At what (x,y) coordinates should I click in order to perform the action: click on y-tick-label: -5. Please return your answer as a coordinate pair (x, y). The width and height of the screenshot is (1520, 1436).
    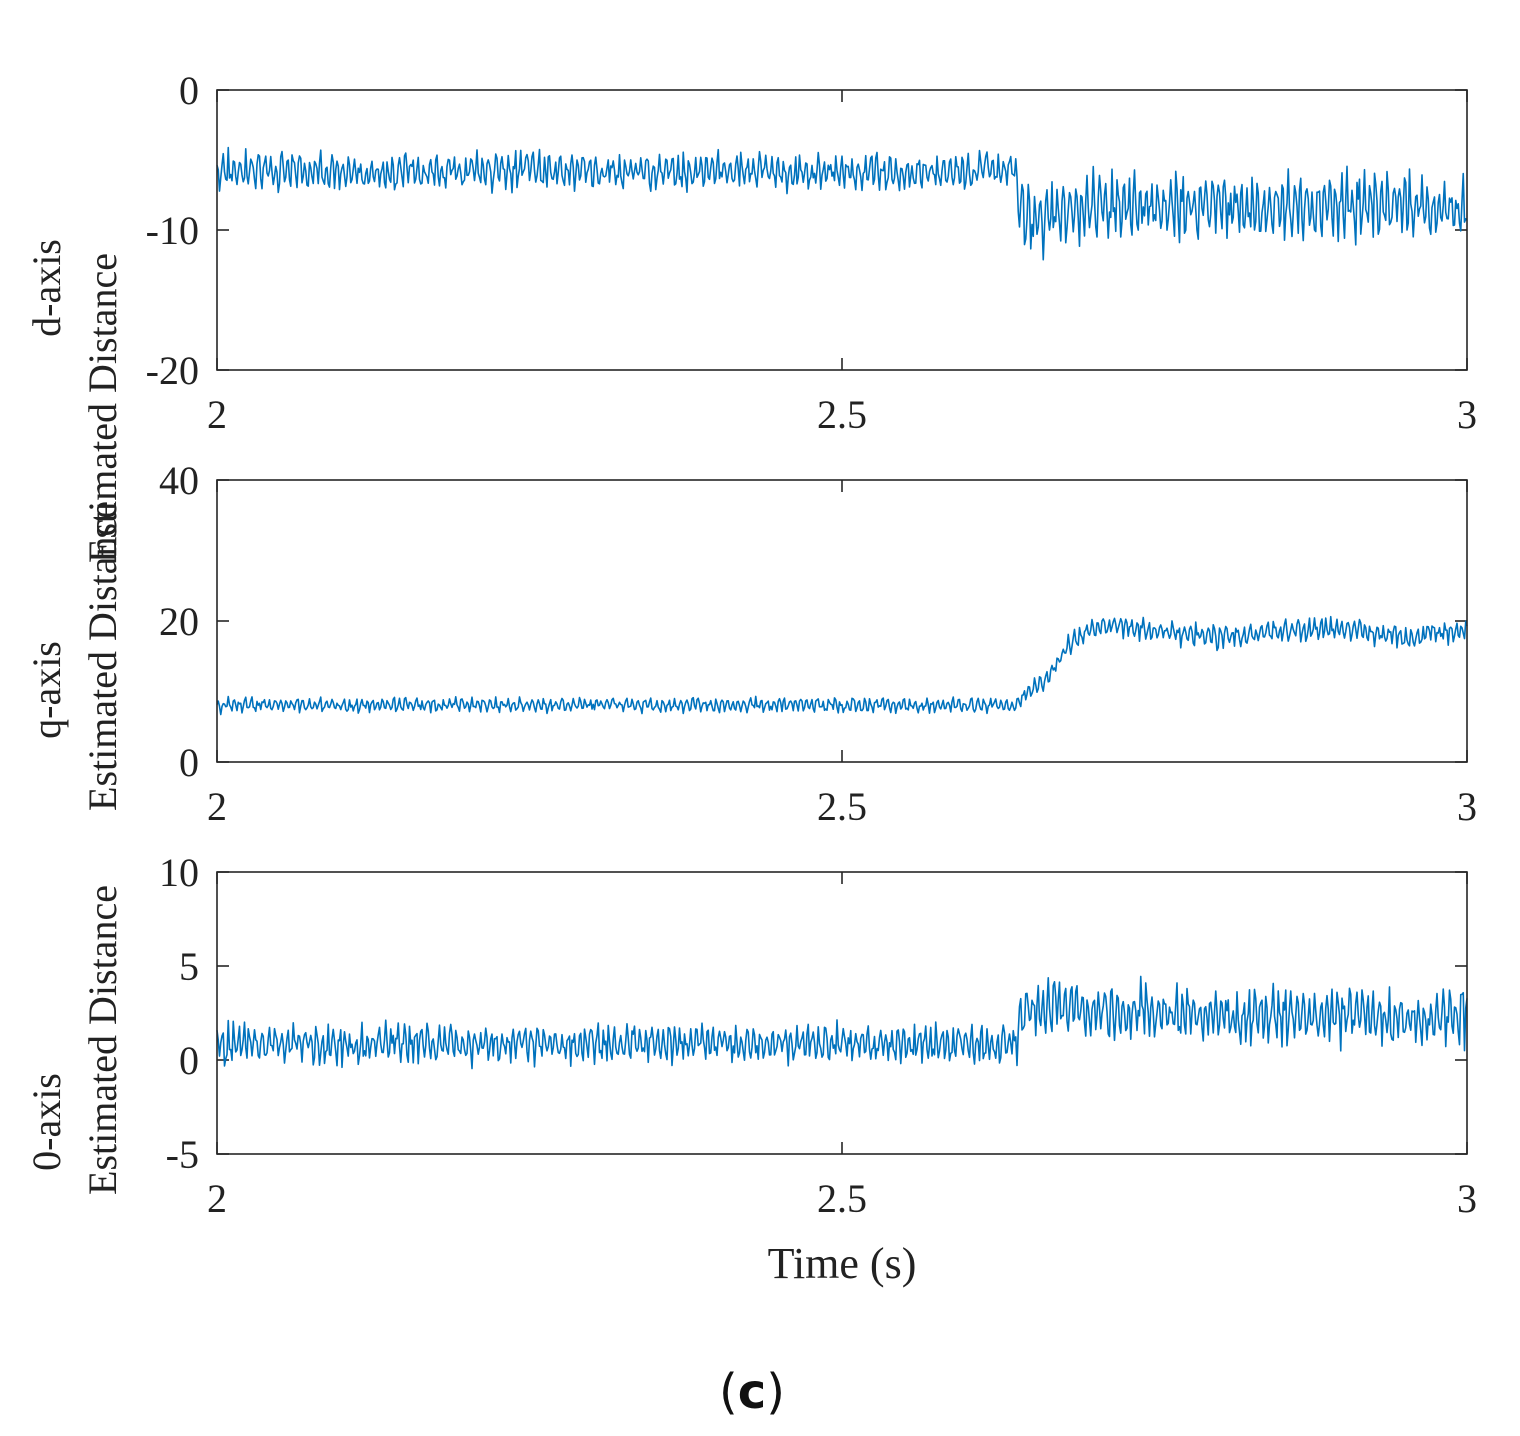
    Looking at the image, I should click on (182, 1154).